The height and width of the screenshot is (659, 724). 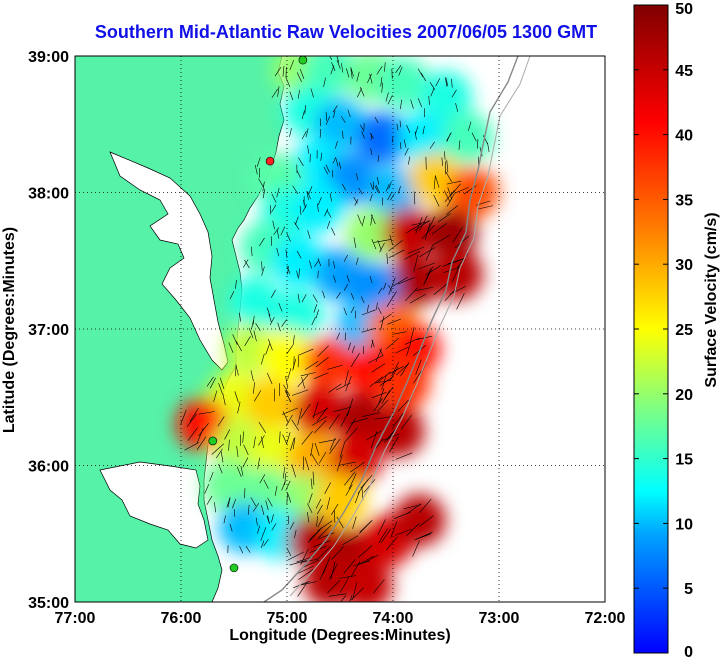 I want to click on site-mid-marker, so click(x=270, y=161).